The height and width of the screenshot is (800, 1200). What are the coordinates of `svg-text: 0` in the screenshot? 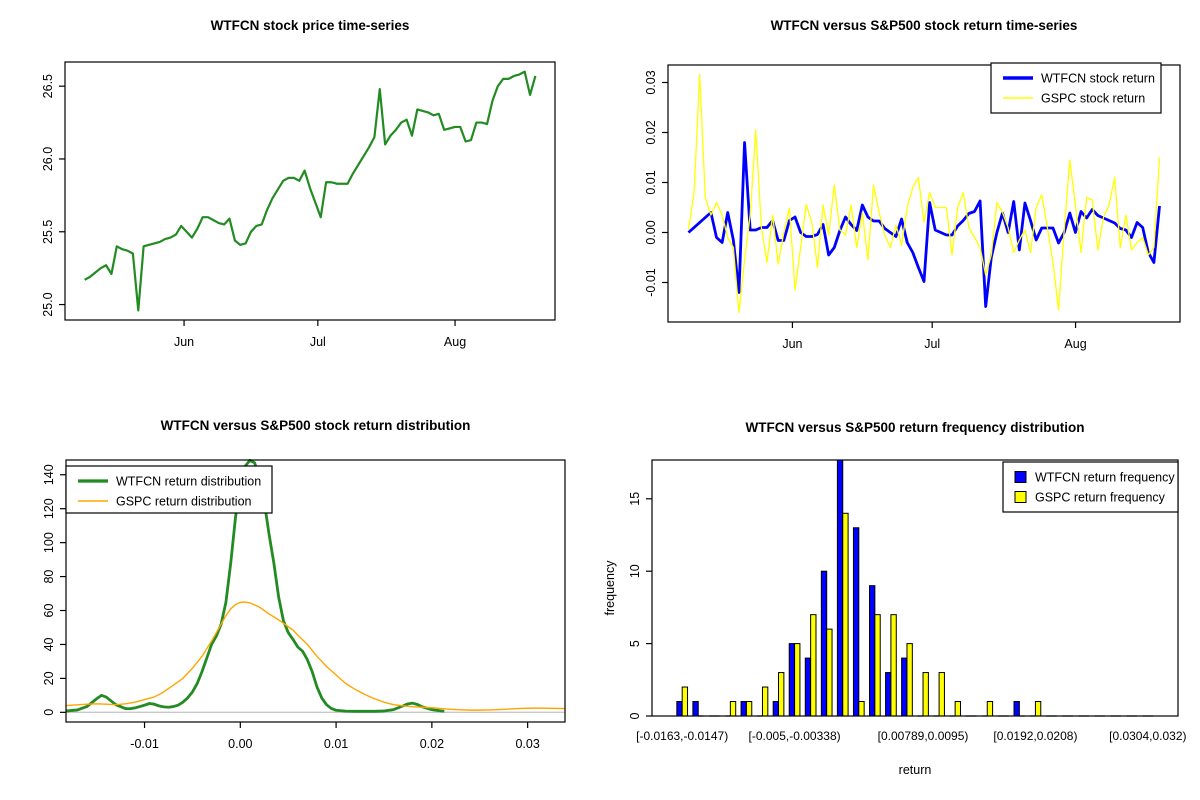 It's located at (635, 715).